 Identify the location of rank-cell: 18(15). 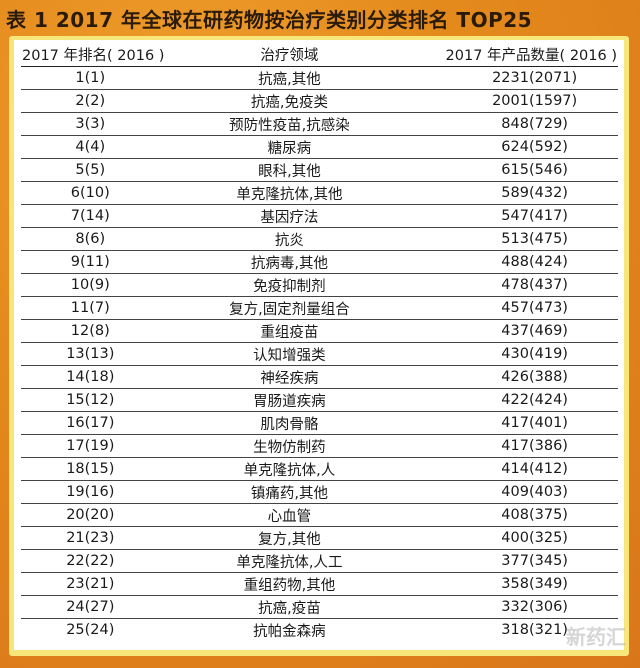
(94, 469).